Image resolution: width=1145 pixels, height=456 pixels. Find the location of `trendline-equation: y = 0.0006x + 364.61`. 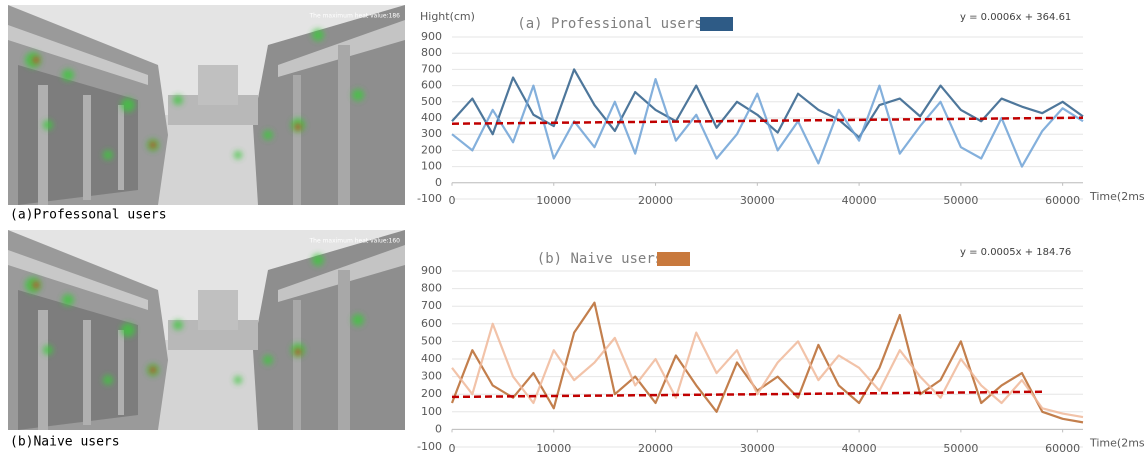

trendline-equation: y = 0.0006x + 364.61 is located at coordinates (1015, 17).